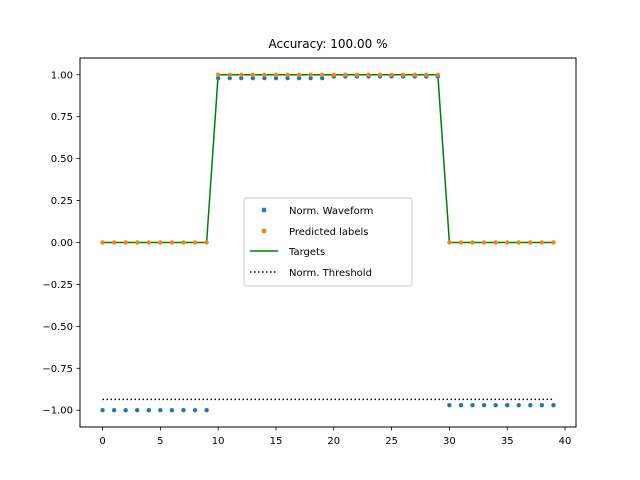 The image size is (640, 480). What do you see at coordinates (218, 441) in the screenshot?
I see `x-tick-label: 10` at bounding box center [218, 441].